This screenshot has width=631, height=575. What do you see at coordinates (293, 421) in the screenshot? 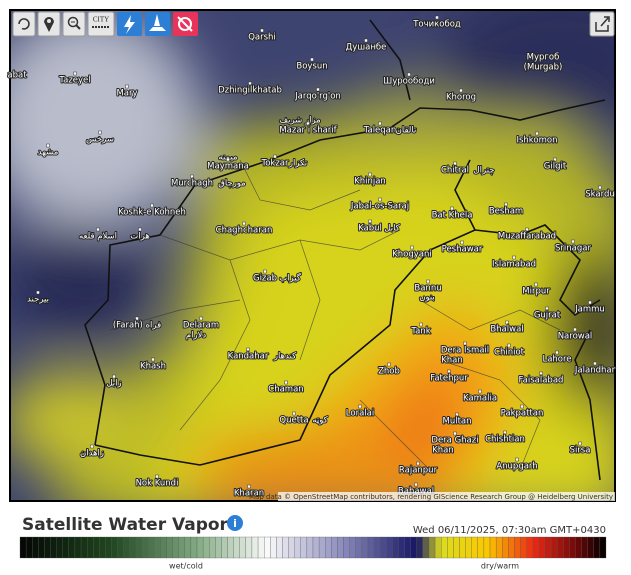
I see `city-label: Quetta` at bounding box center [293, 421].